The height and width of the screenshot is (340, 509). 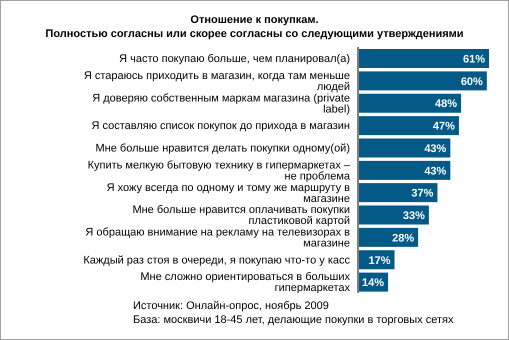 I want to click on text: База: москвичи 18-45 лет, делающие покупки в торговых сетях, so click(x=293, y=320).